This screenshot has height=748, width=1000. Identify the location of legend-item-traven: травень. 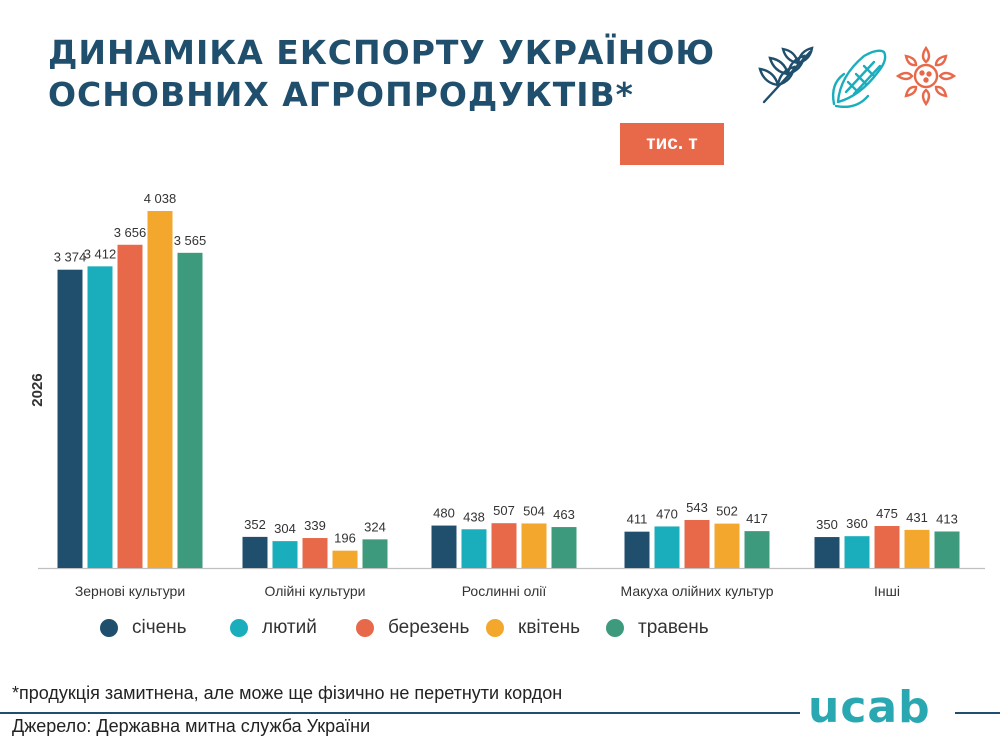
(657, 628).